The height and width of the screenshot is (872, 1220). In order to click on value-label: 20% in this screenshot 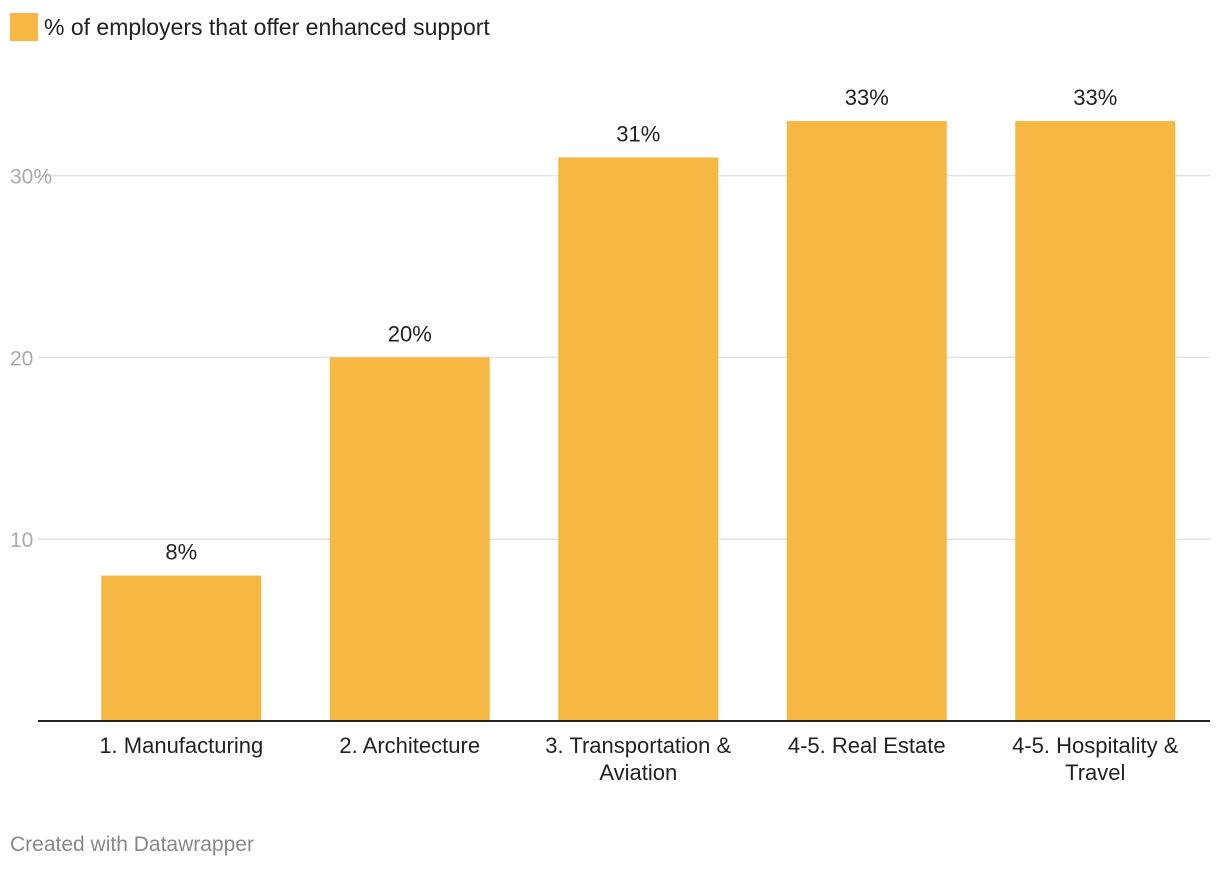, I will do `click(410, 333)`.